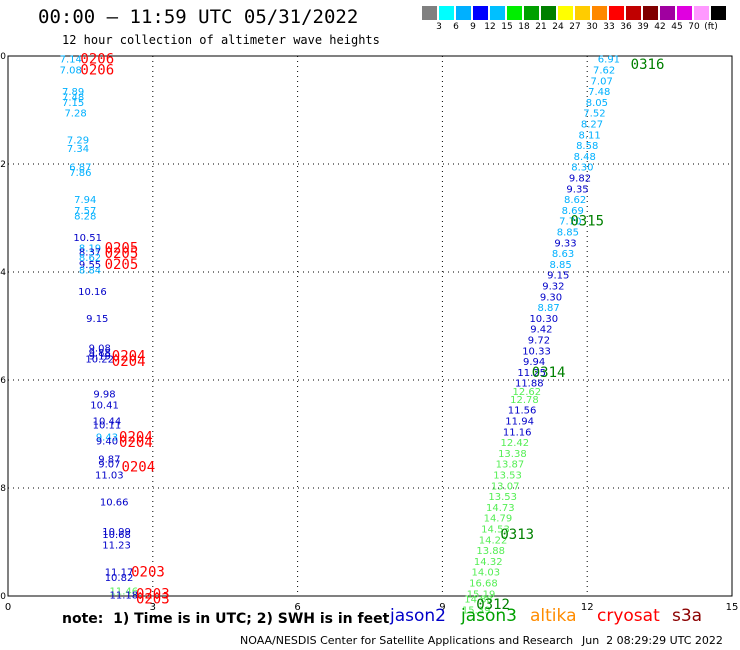 The image size is (740, 650). Describe the element at coordinates (507, 27) in the screenshot. I see `color-scale-label: 15` at that location.